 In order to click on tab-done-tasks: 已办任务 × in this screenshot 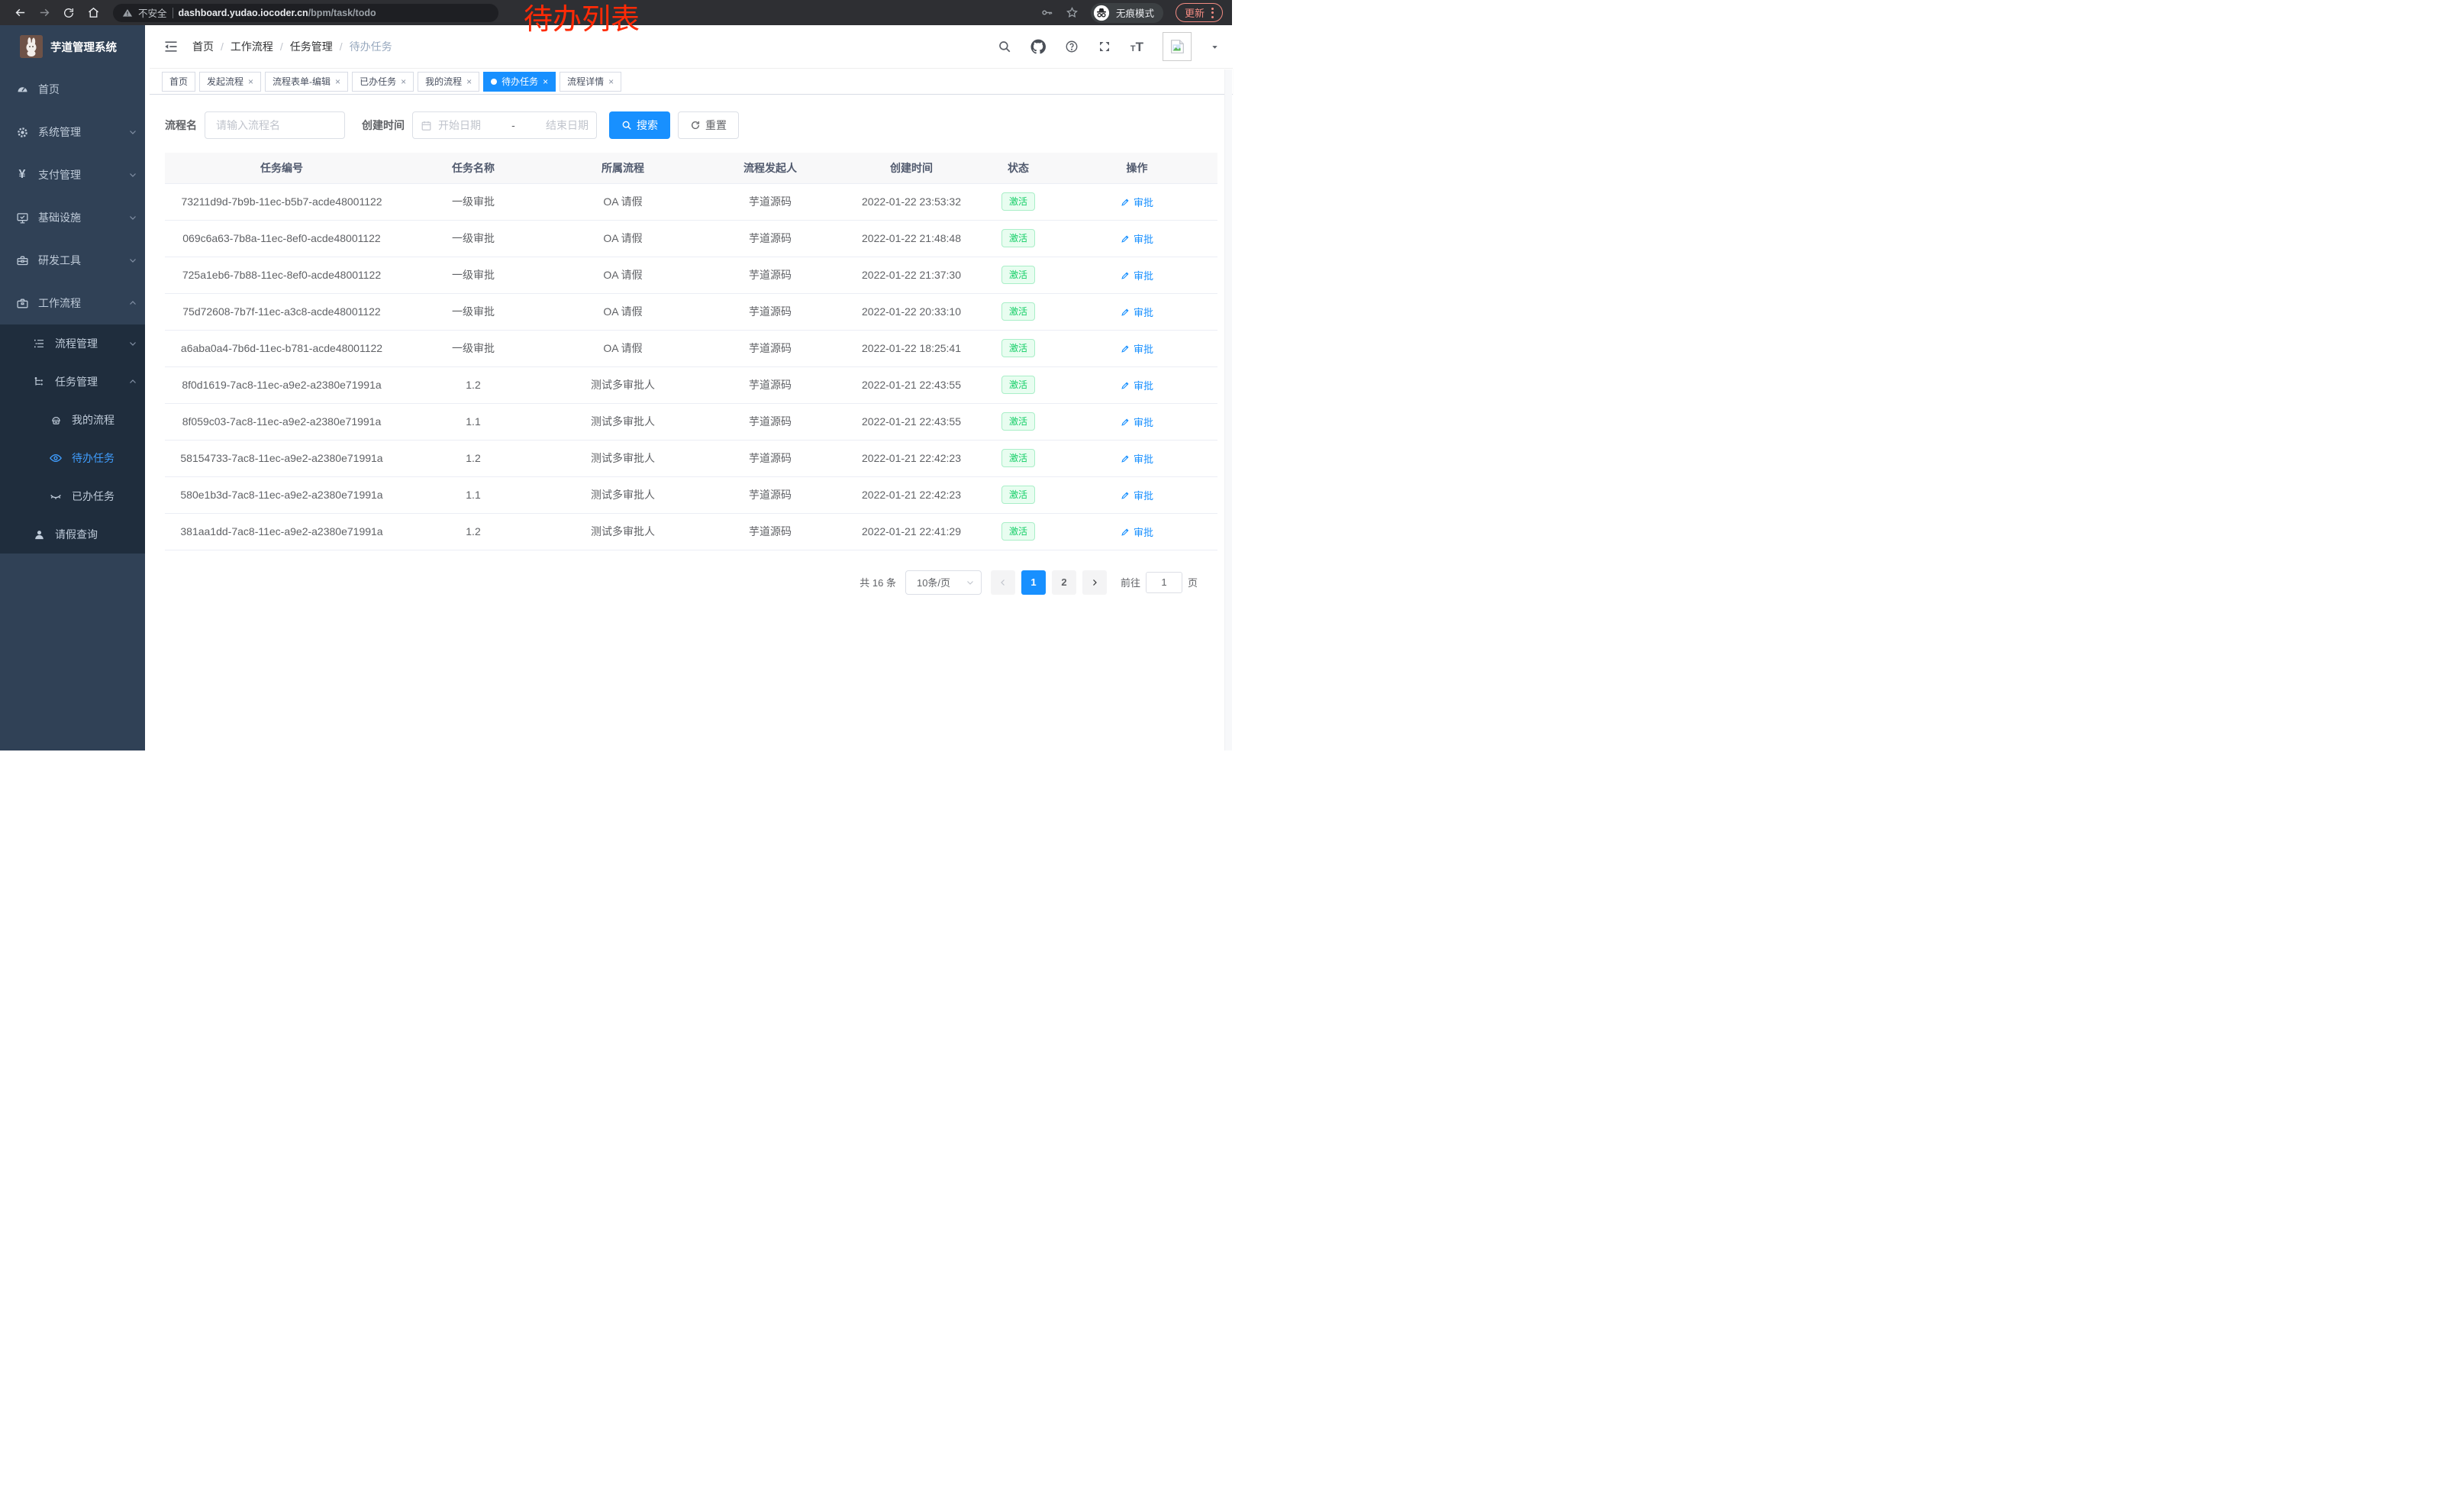, I will do `click(383, 81)`.